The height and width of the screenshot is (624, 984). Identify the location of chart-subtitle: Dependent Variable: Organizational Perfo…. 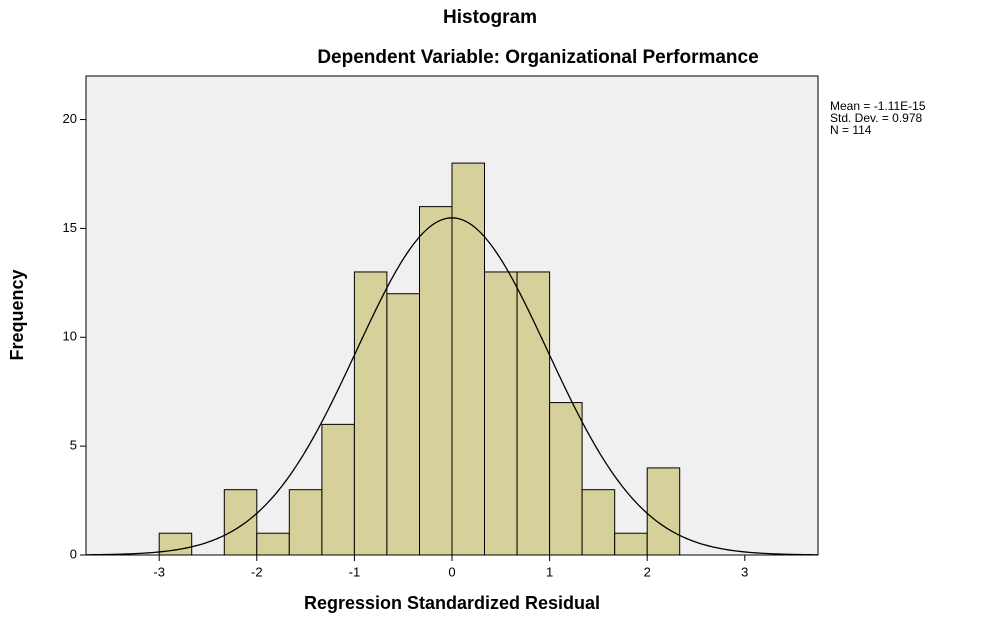
(537, 57).